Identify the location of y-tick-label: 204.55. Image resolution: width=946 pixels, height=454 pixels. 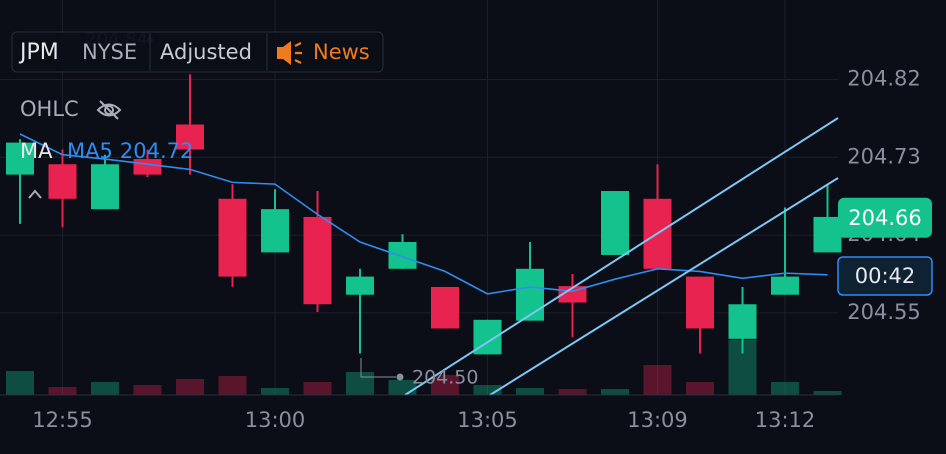
(883, 312).